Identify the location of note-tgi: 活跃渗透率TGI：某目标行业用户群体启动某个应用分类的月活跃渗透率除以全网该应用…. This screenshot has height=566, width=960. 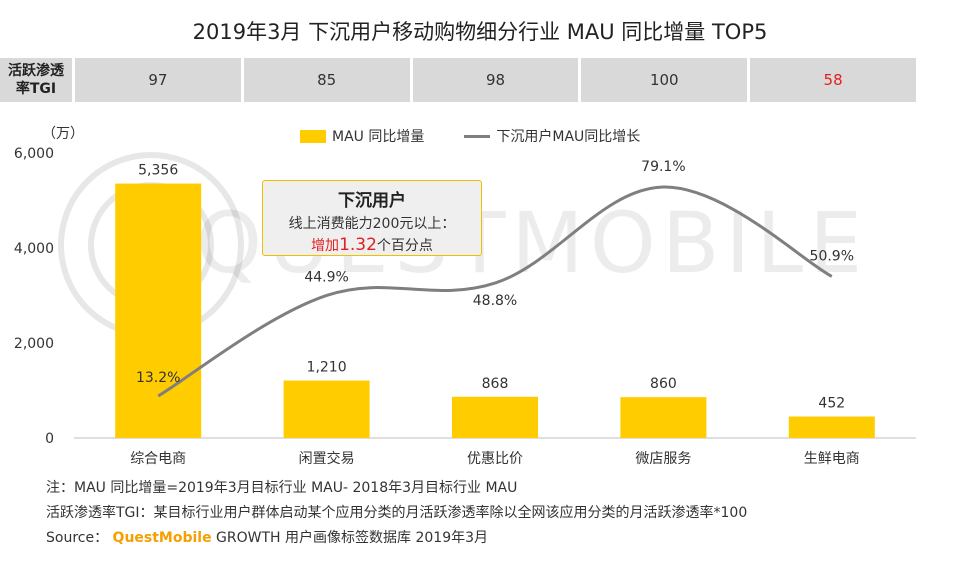
(397, 513).